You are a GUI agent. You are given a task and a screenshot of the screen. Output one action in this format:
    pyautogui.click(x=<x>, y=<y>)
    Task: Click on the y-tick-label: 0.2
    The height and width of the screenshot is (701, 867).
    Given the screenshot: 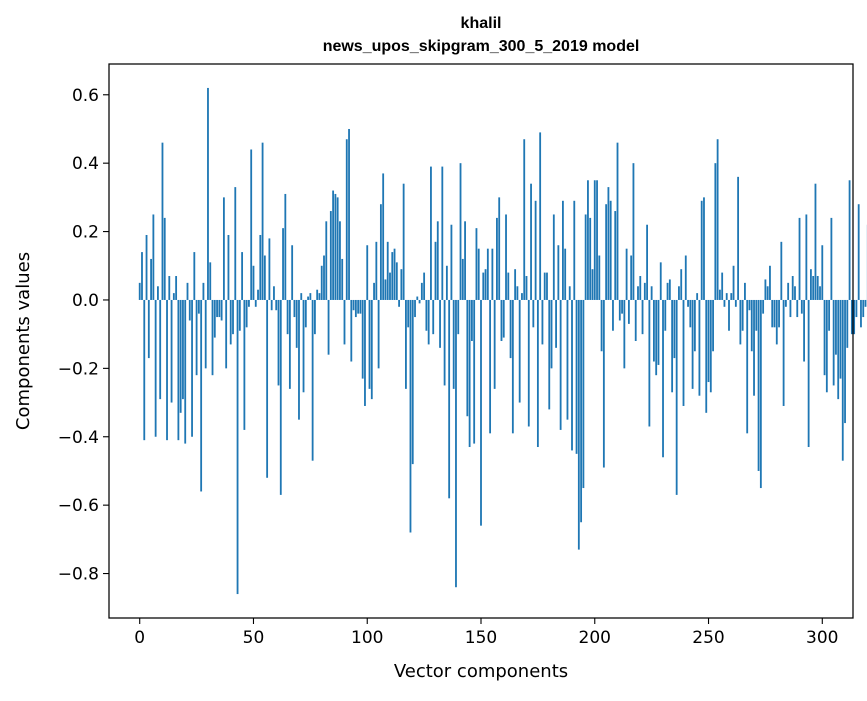 What is the action you would take?
    pyautogui.click(x=85, y=233)
    